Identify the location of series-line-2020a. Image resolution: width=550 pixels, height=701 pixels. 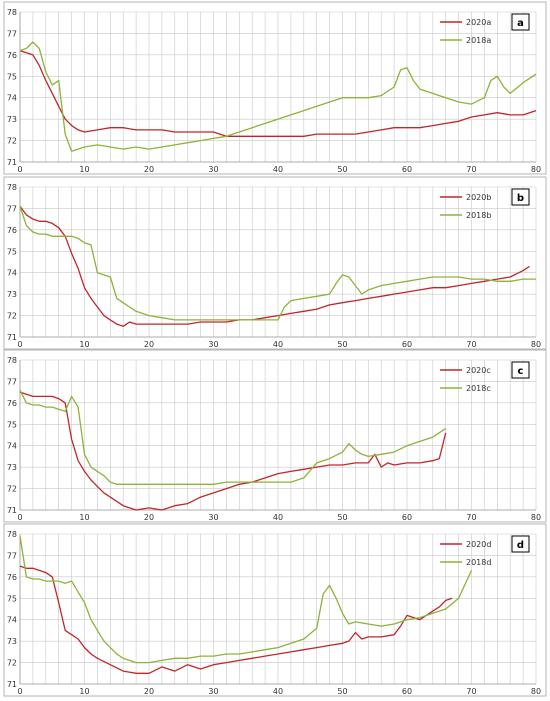
(278, 93).